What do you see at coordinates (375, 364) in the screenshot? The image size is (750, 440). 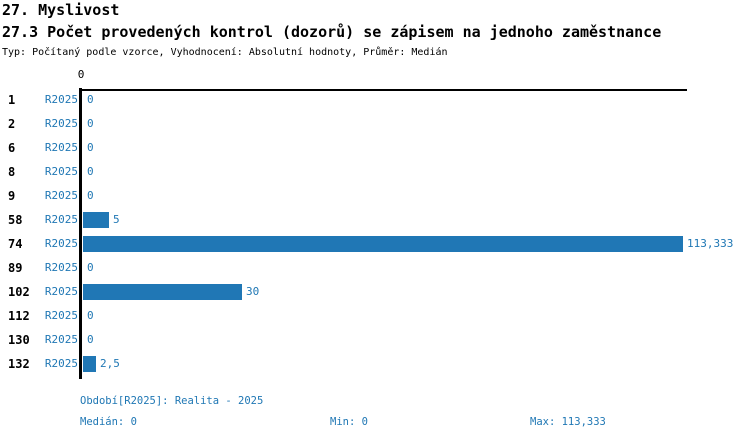 I see `chart-row: 132 R2025 2,5` at bounding box center [375, 364].